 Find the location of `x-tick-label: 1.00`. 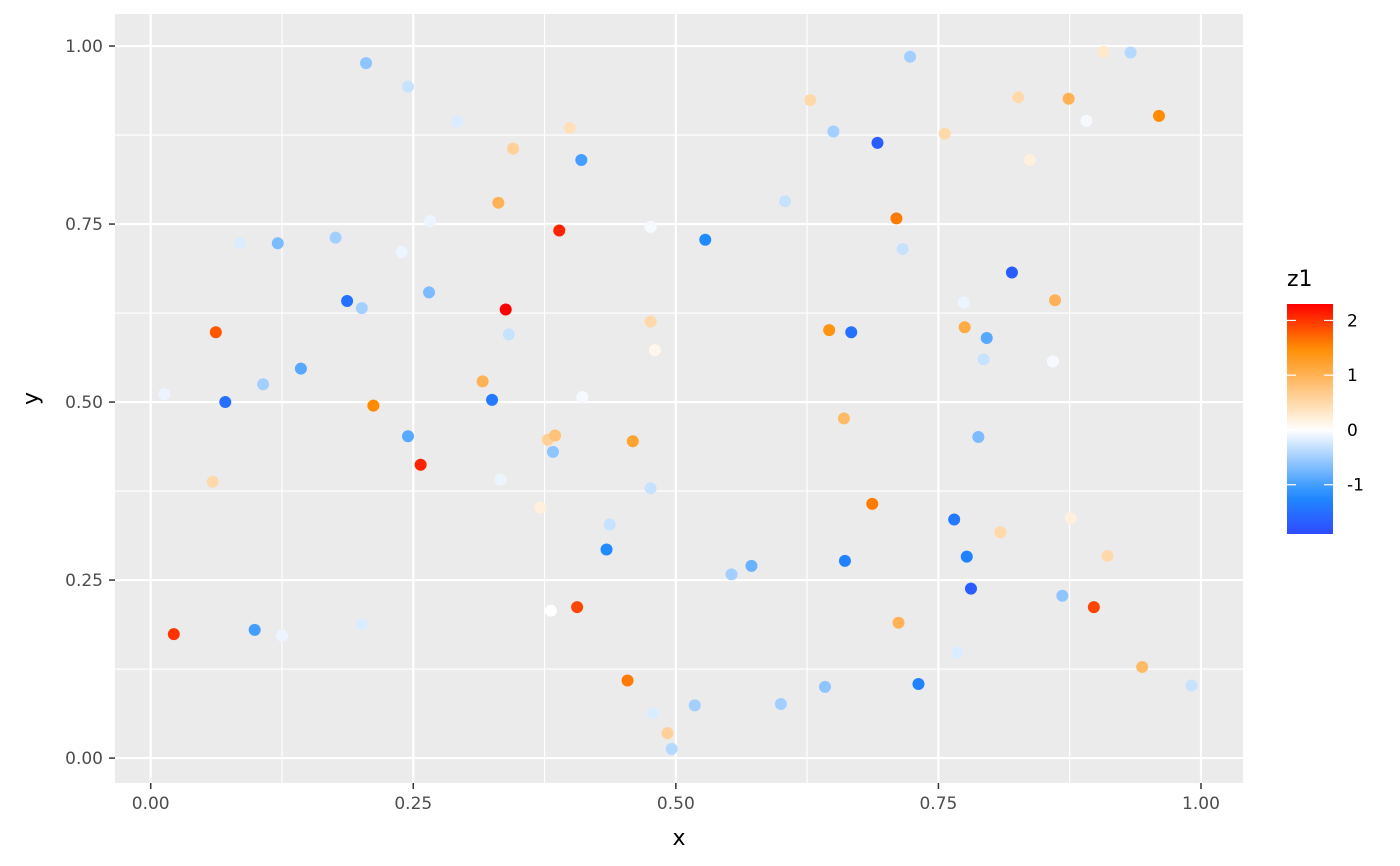

x-tick-label: 1.00 is located at coordinates (1201, 804).